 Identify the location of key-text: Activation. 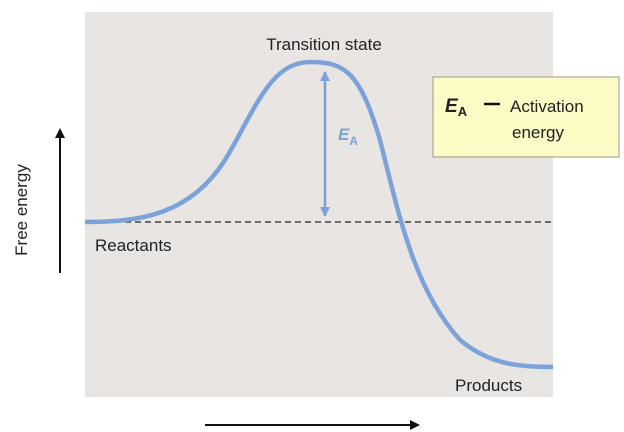
(547, 106).